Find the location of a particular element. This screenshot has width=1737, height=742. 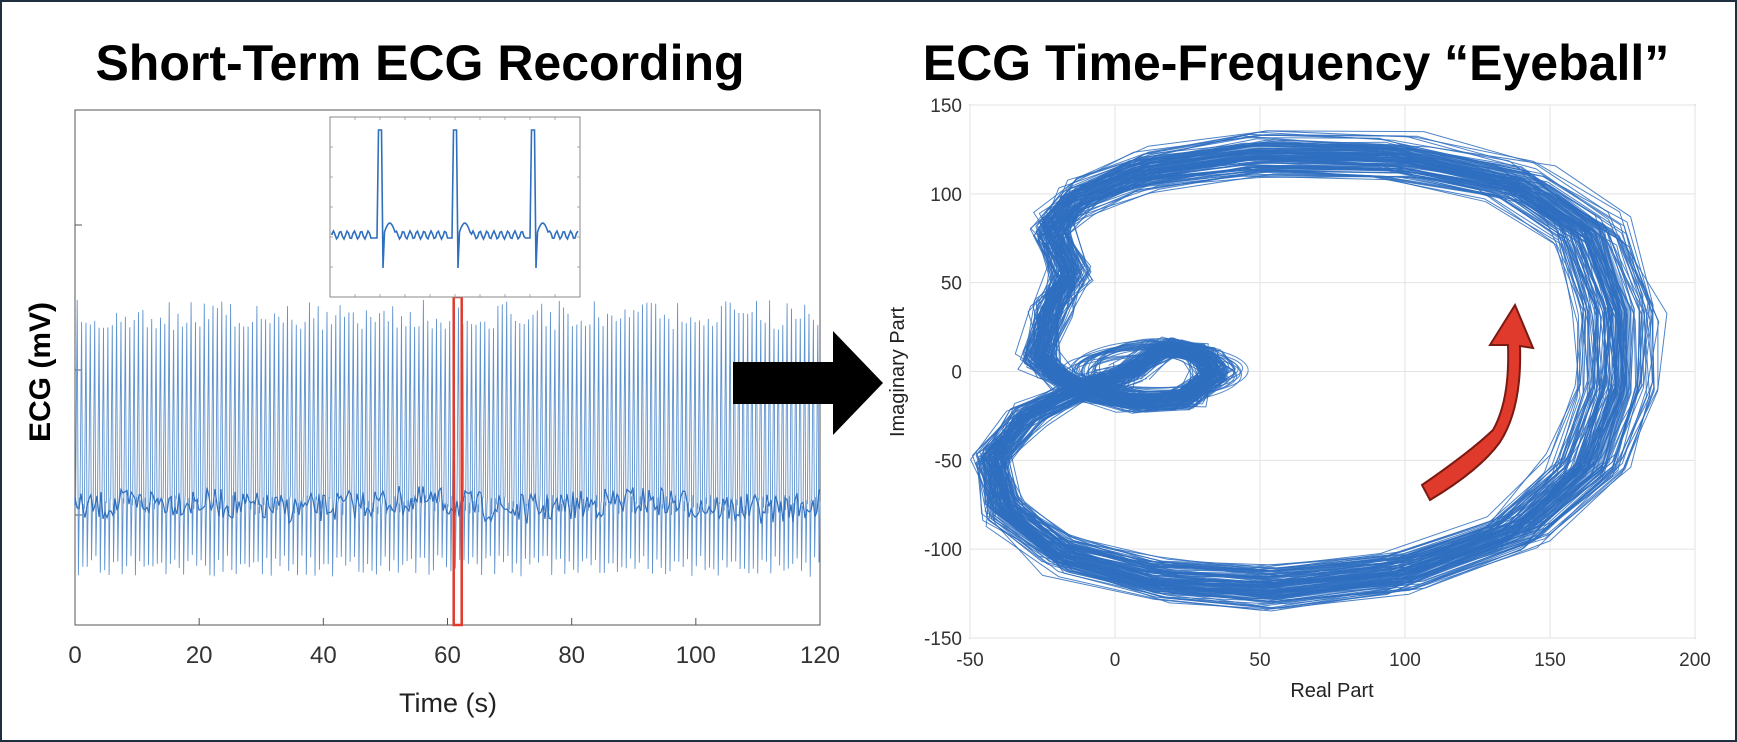

left-x-tick-label: 60 is located at coordinates (447, 655).